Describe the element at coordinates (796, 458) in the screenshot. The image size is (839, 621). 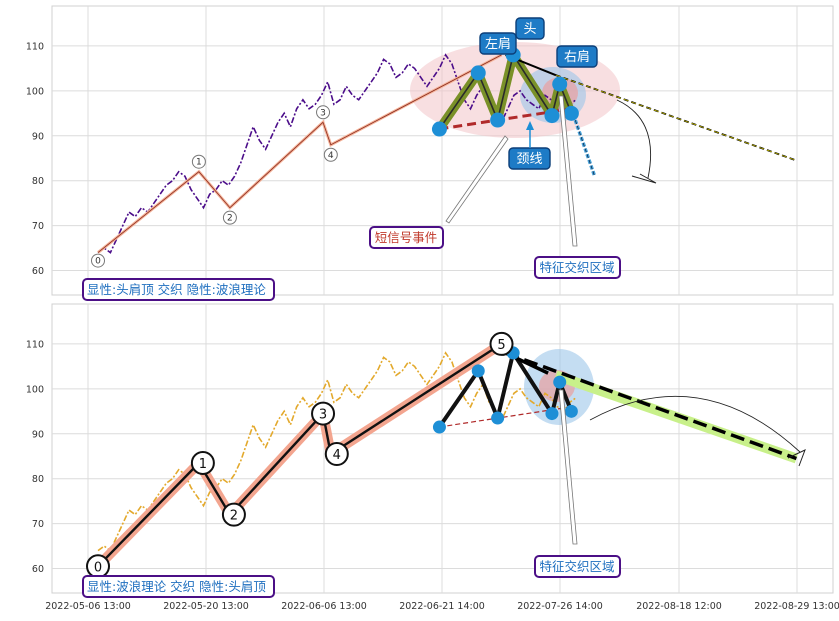
I see `bottom-arc-head` at that location.